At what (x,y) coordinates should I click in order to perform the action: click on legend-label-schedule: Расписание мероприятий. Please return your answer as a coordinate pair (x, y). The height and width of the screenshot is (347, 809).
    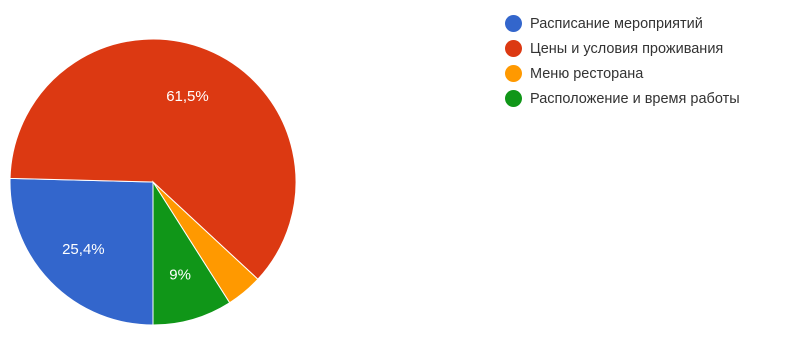
    Looking at the image, I should click on (616, 23).